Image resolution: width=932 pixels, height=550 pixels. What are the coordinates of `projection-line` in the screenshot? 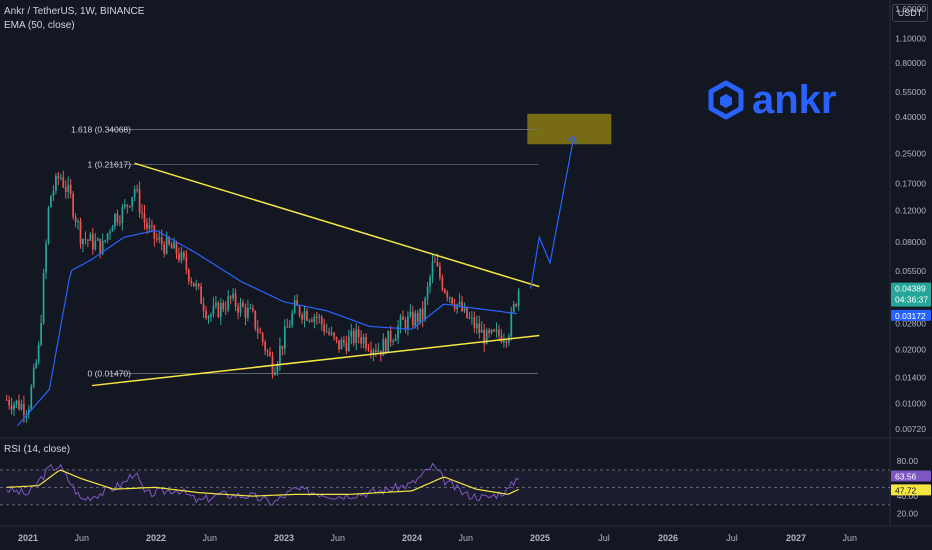 It's located at (552, 214).